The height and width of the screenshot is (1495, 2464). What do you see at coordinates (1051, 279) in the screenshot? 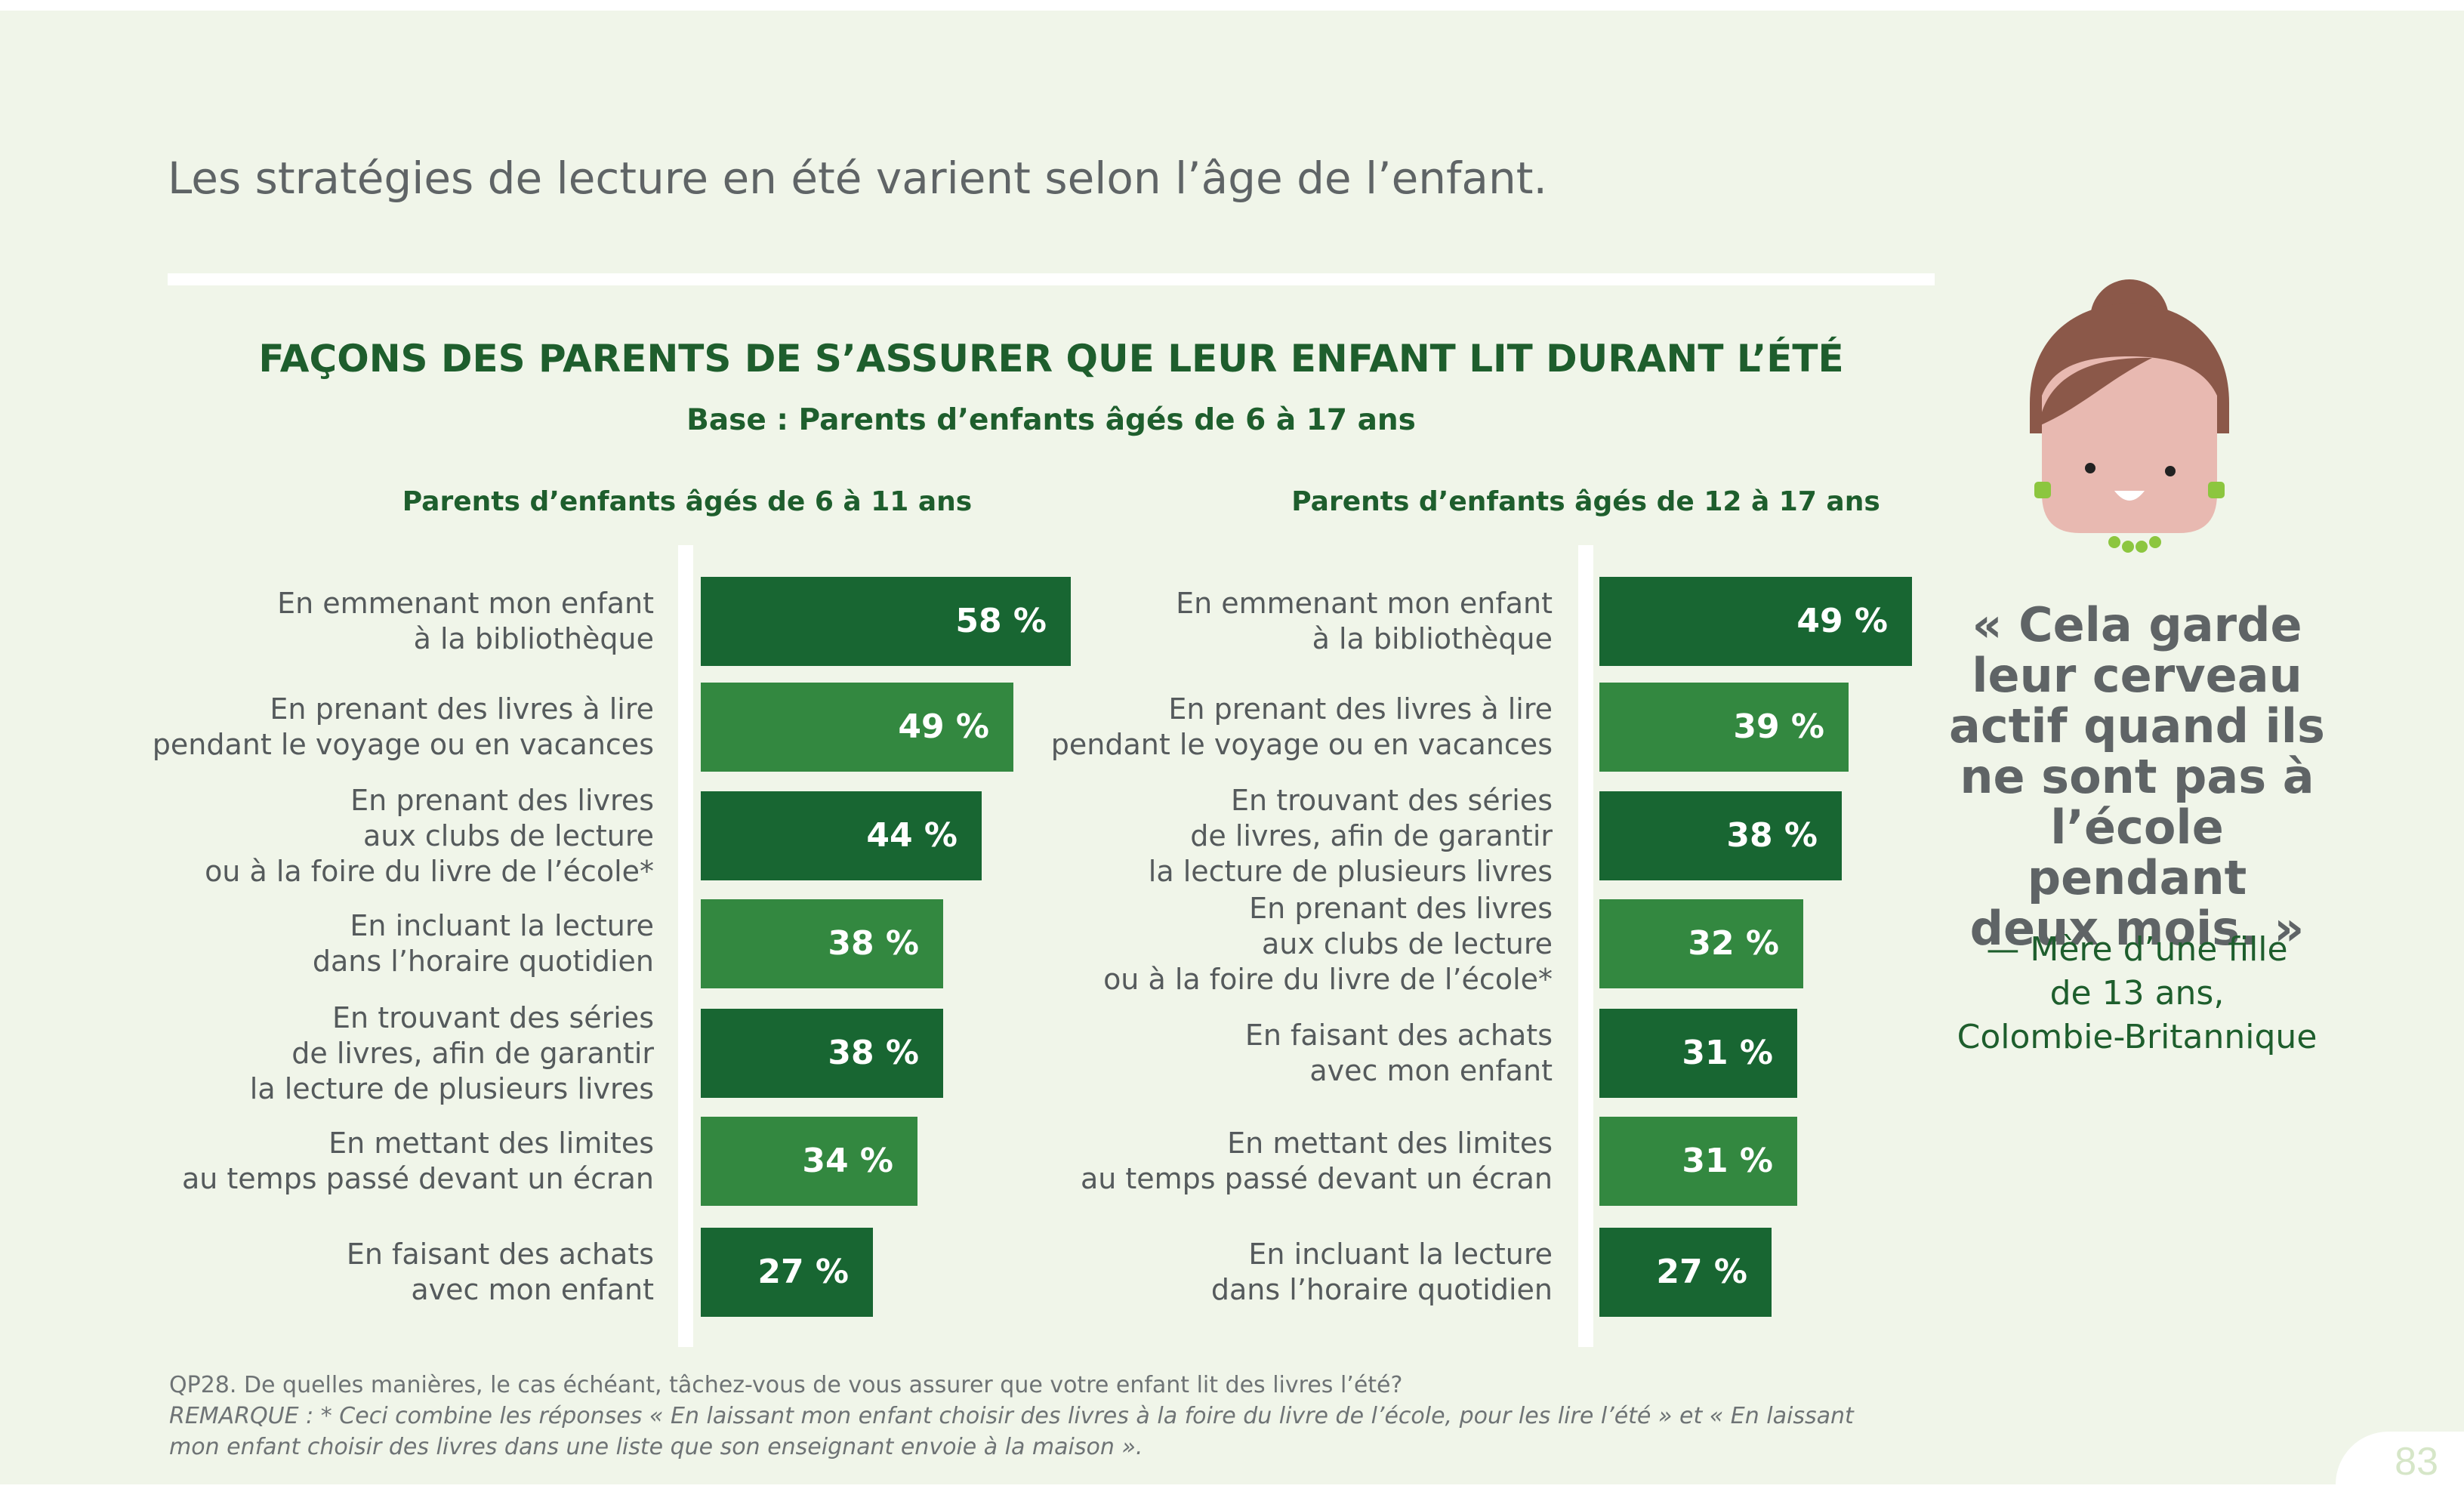
I see `divider-rule` at bounding box center [1051, 279].